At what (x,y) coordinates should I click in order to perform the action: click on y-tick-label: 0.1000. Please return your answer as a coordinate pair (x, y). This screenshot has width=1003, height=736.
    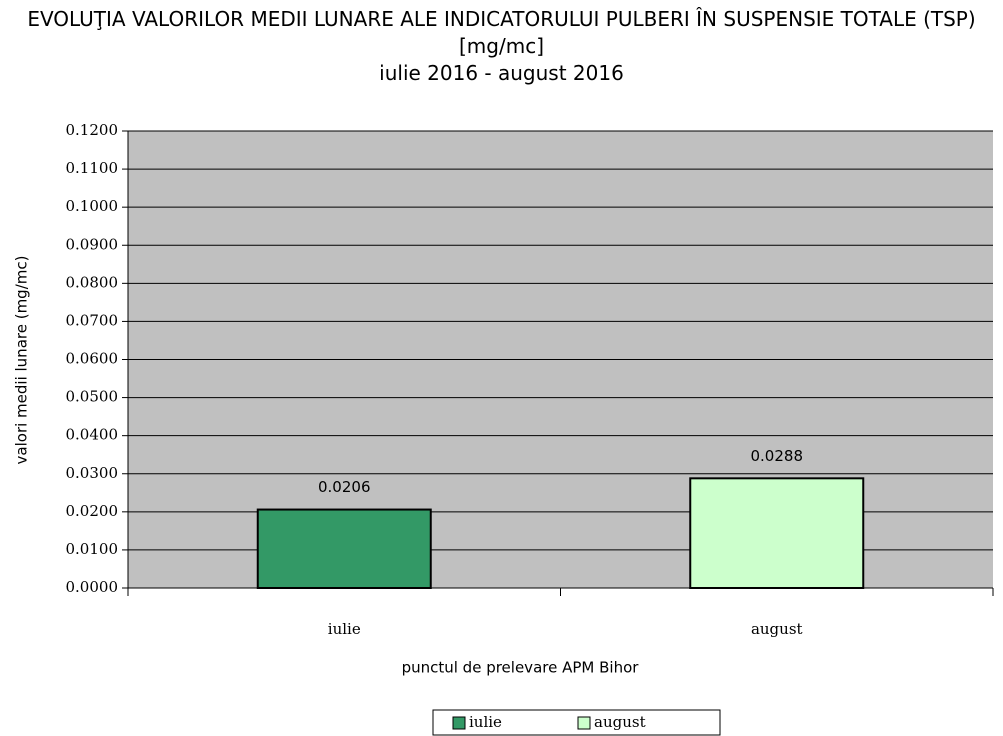
    Looking at the image, I should click on (92, 206).